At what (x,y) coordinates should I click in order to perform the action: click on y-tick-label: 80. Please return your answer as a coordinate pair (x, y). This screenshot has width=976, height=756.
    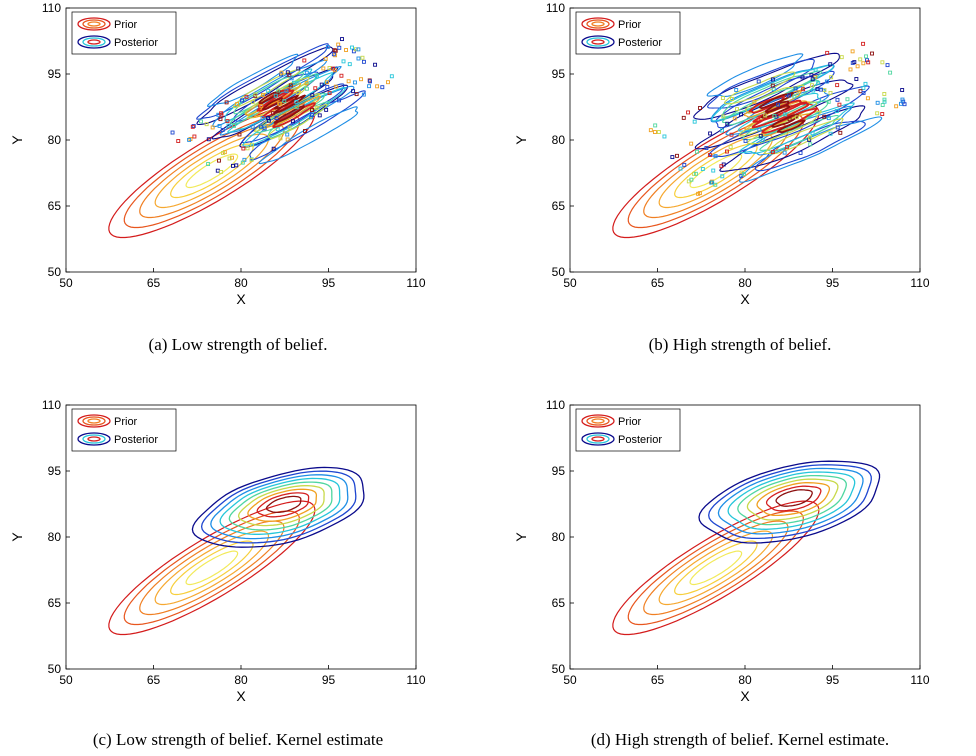
    Looking at the image, I should click on (559, 140).